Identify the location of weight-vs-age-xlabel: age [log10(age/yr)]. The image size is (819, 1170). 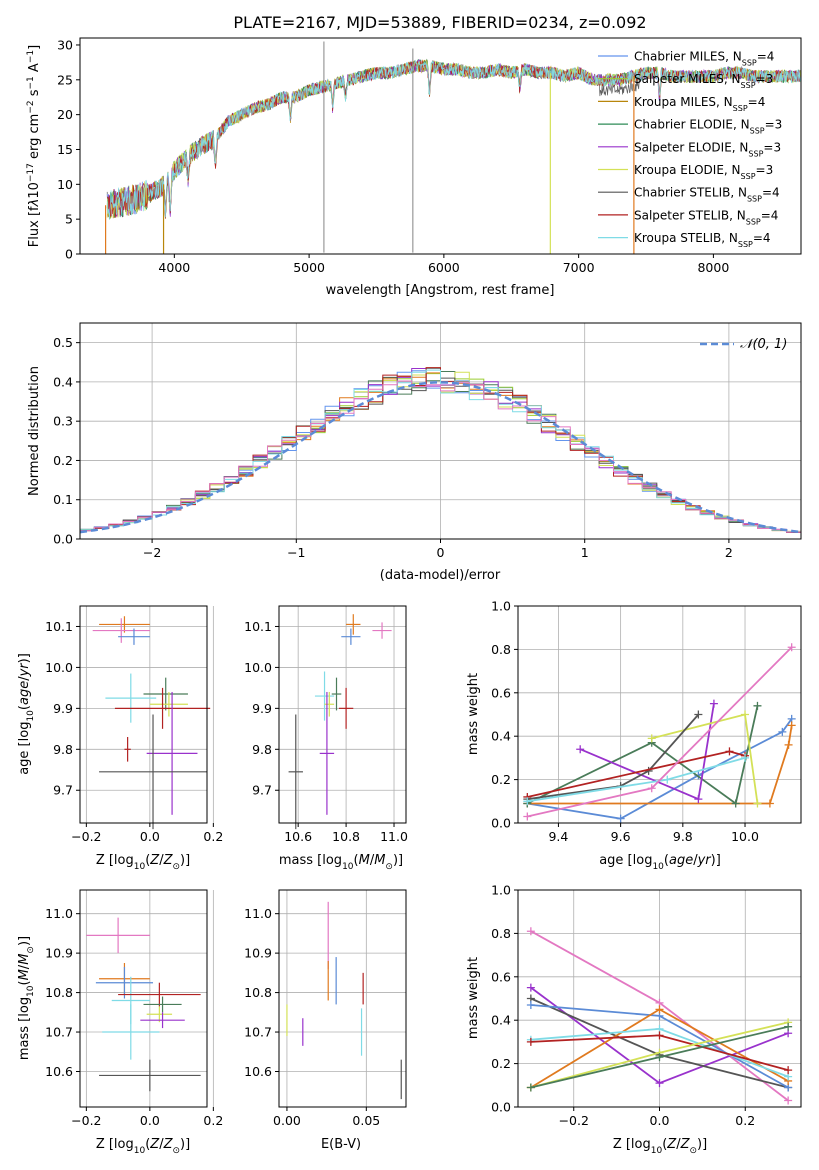
(660, 862).